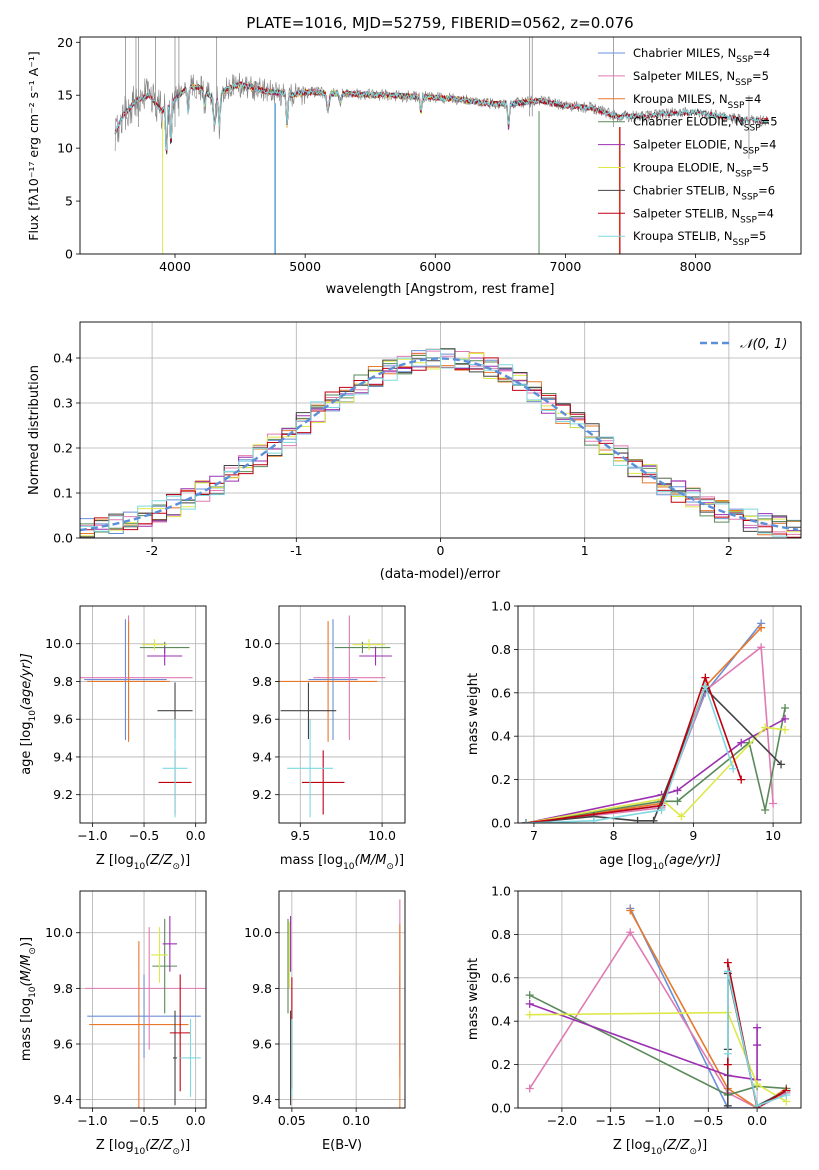 The height and width of the screenshot is (1170, 819). What do you see at coordinates (704, 192) in the screenshot?
I see `legend-label: Chabrier STELIB, NSSP=6` at bounding box center [704, 192].